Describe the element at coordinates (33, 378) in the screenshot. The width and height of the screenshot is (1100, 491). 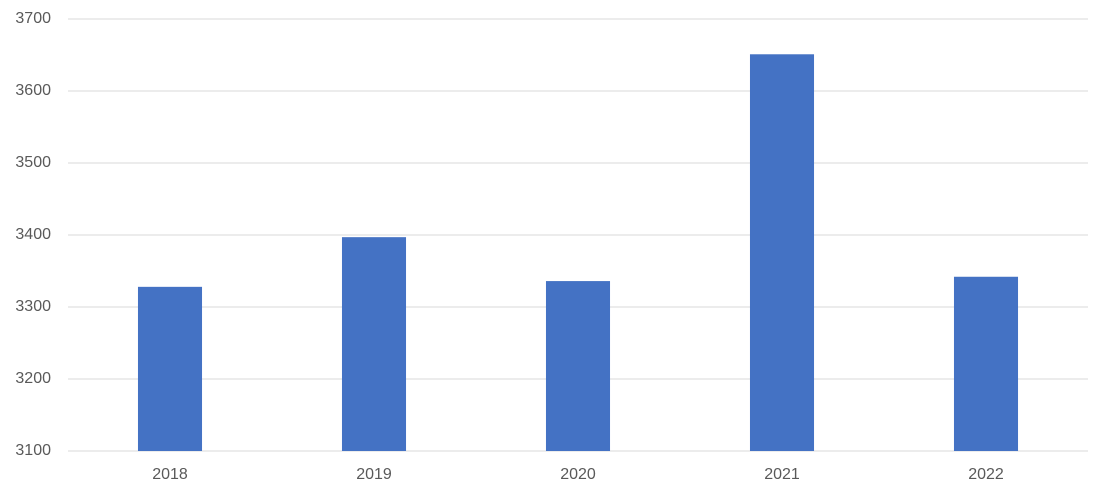
I see `y-tick-label: 3200` at that location.